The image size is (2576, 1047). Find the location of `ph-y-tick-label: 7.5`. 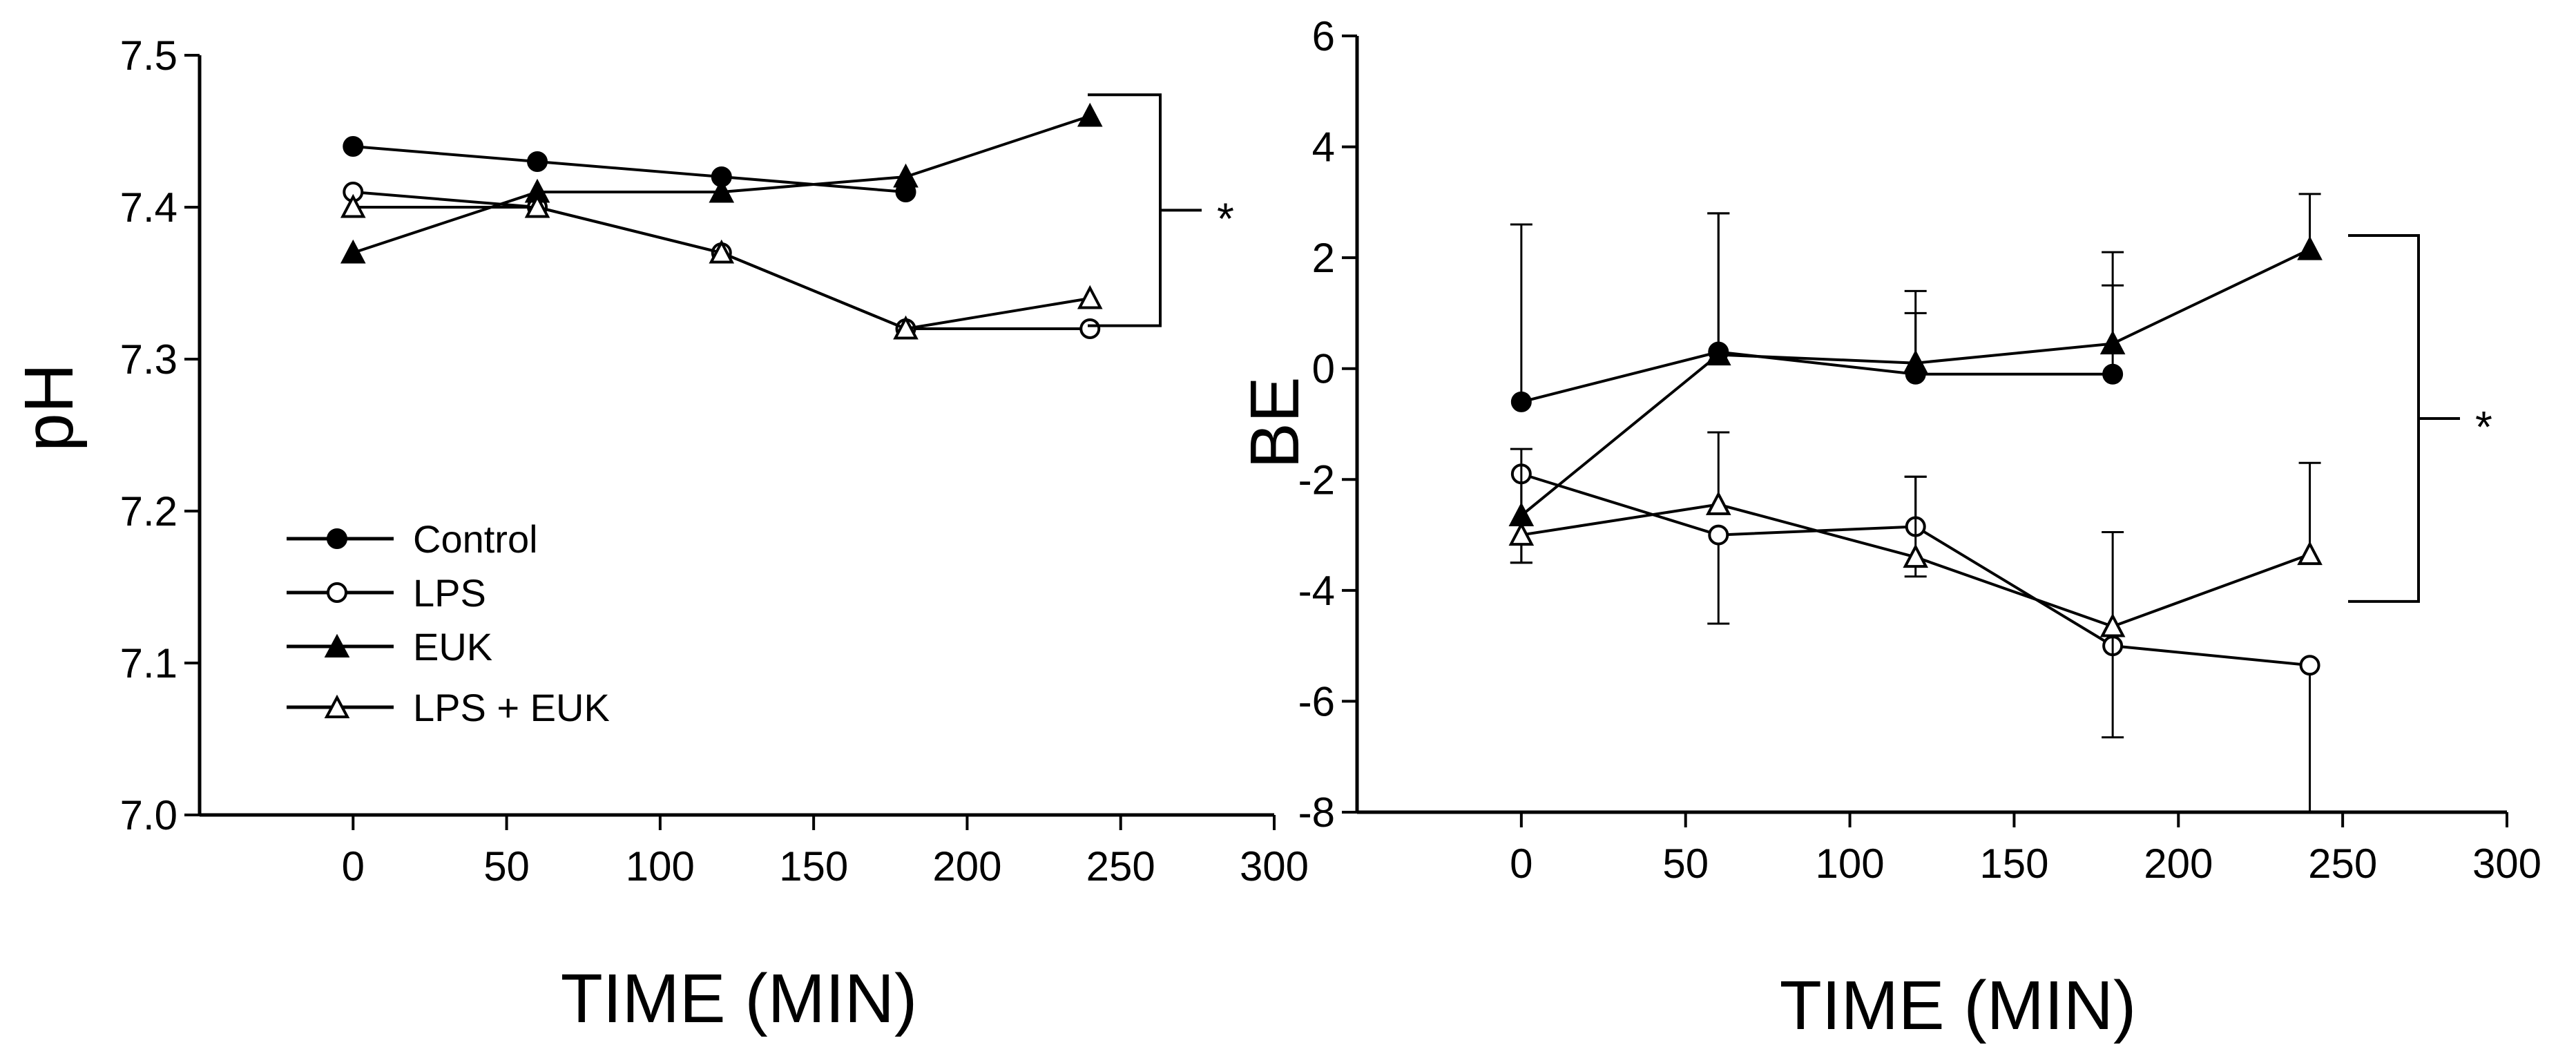

ph-y-tick-label: 7.5 is located at coordinates (148, 55).